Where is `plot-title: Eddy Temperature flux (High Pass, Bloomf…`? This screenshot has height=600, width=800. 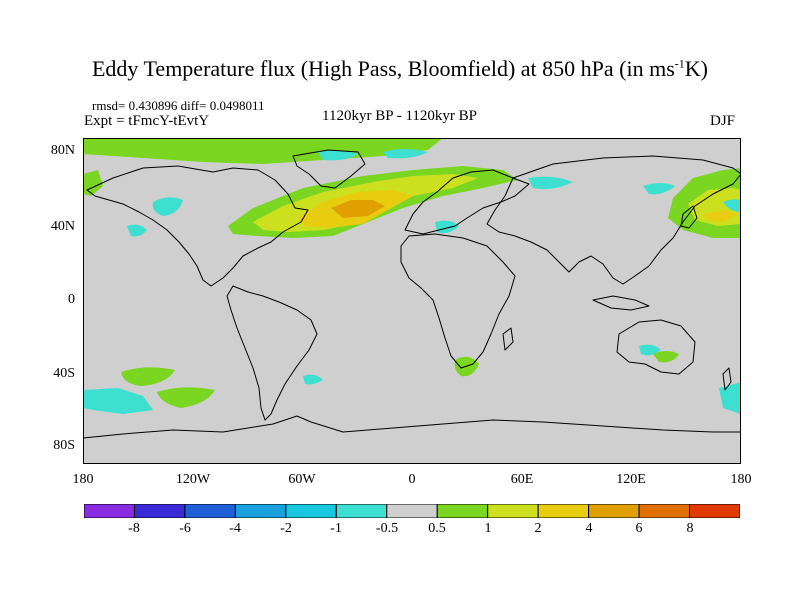 plot-title: Eddy Temperature flux (High Pass, Bloomf… is located at coordinates (400, 69).